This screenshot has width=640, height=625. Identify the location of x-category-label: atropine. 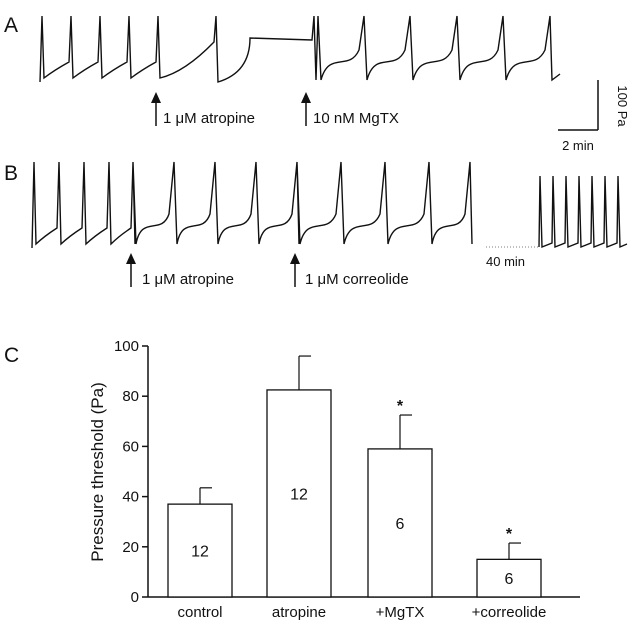
(299, 612).